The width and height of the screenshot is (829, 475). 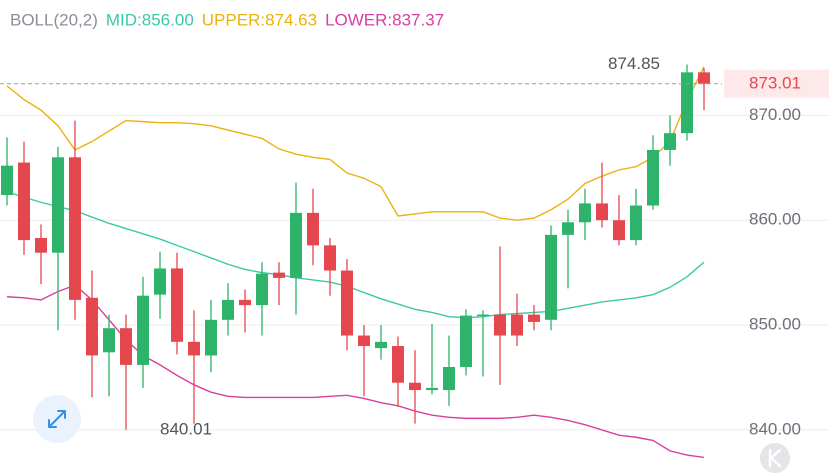 What do you see at coordinates (775, 428) in the screenshot?
I see `y-tick-label: 840.00` at bounding box center [775, 428].